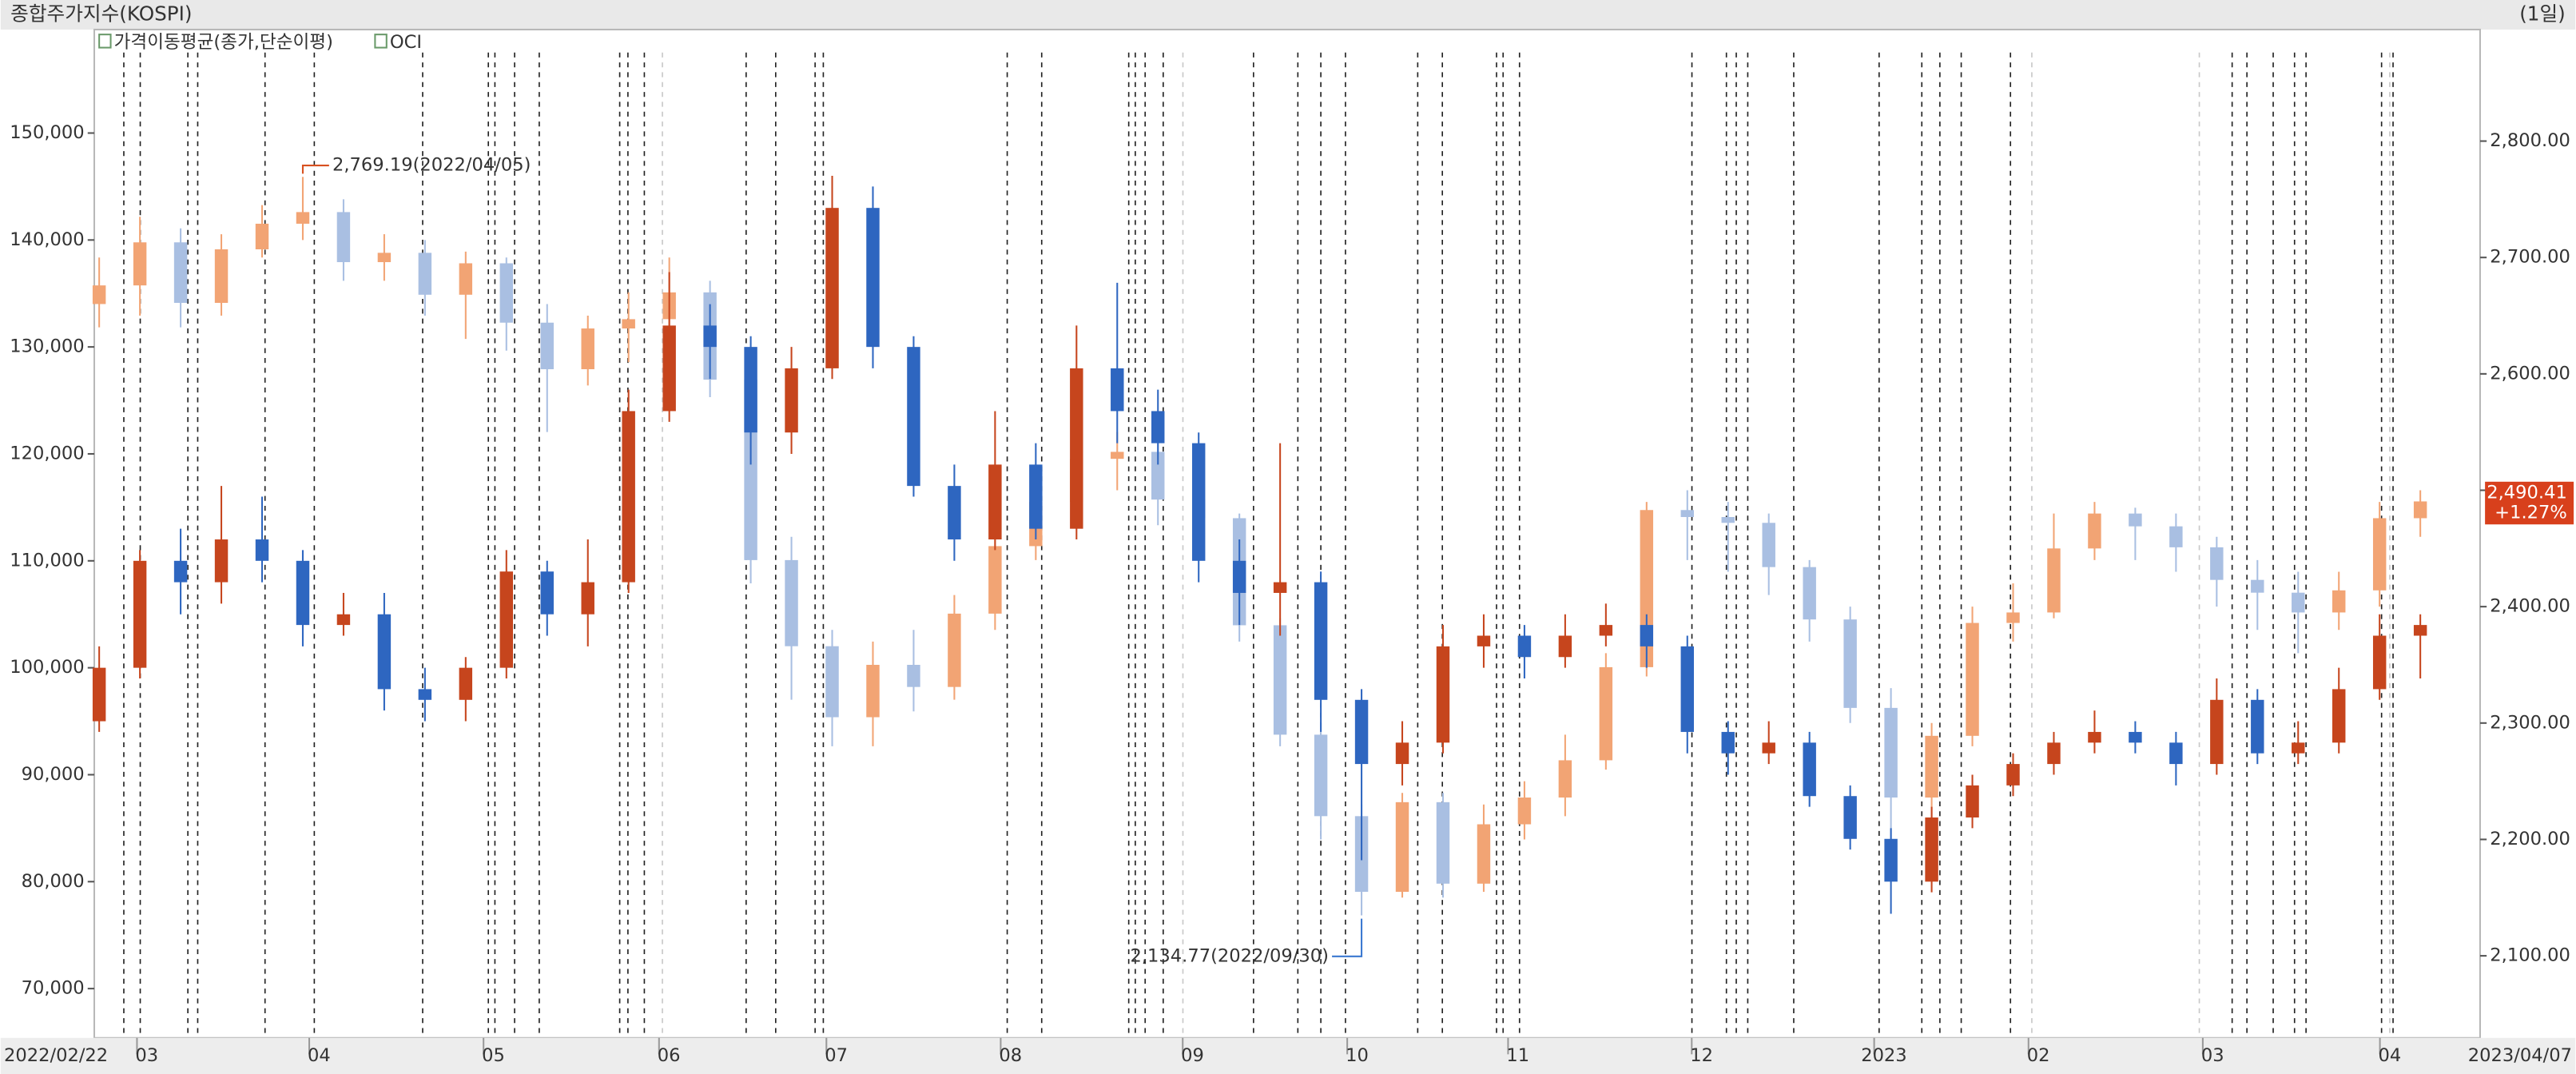 The width and height of the screenshot is (2576, 1074). I want to click on y2-tick-label: 2,300.00, so click(2530, 723).